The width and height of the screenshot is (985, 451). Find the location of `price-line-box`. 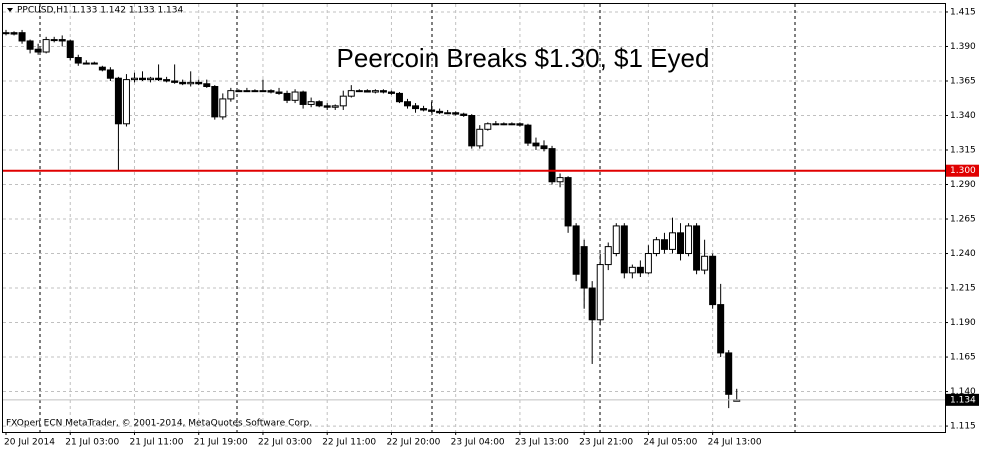

price-line-box is located at coordinates (962, 170).